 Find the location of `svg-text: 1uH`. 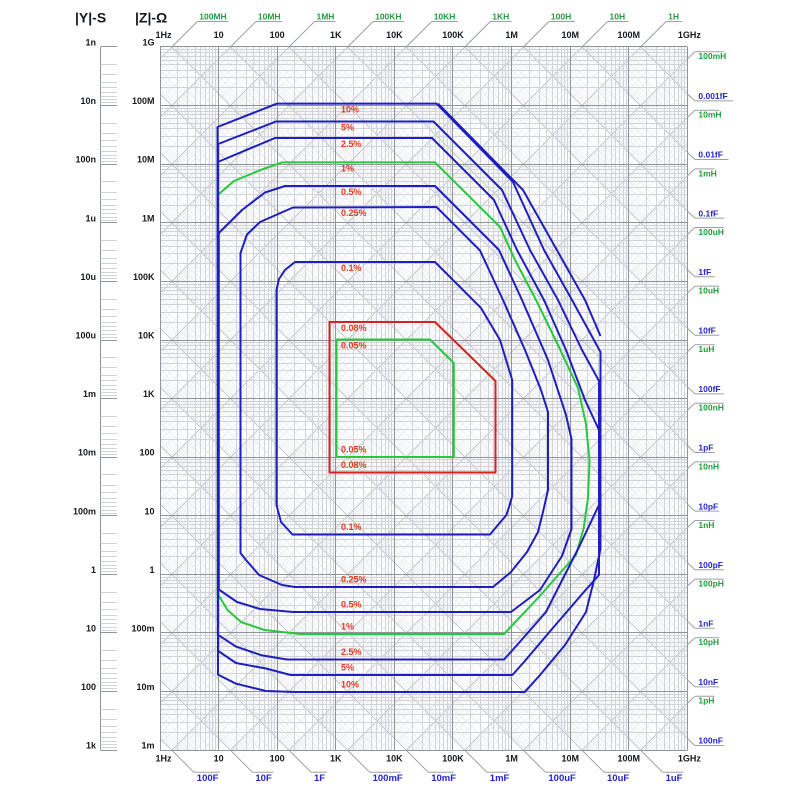

svg-text: 1uH is located at coordinates (706, 349).